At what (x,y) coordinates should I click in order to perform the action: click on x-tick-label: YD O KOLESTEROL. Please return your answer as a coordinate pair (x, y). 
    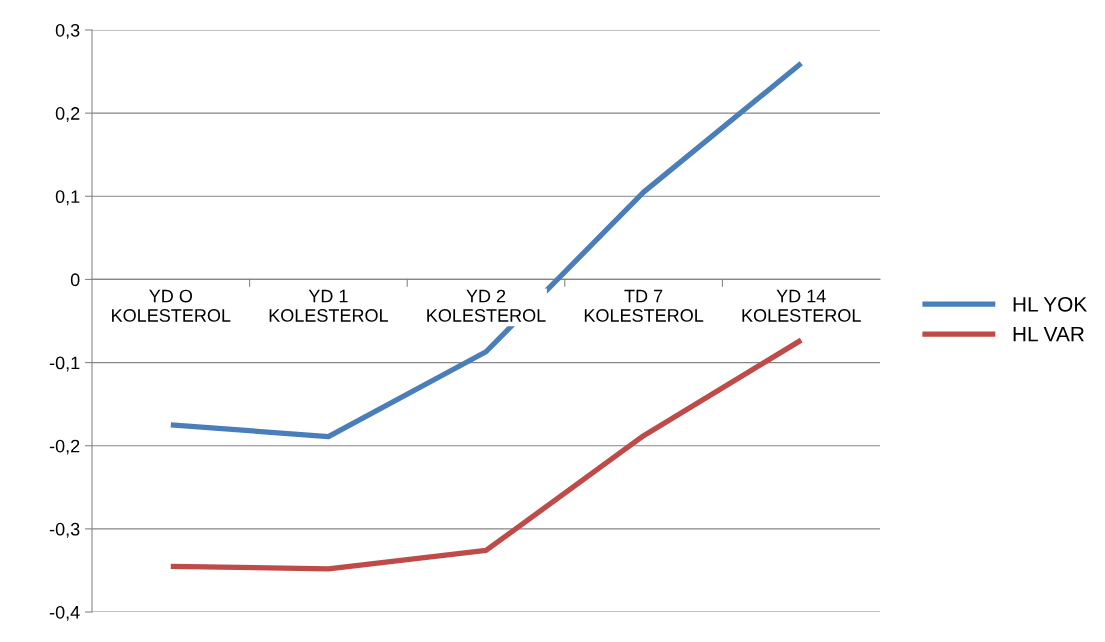
    Looking at the image, I should click on (171, 305).